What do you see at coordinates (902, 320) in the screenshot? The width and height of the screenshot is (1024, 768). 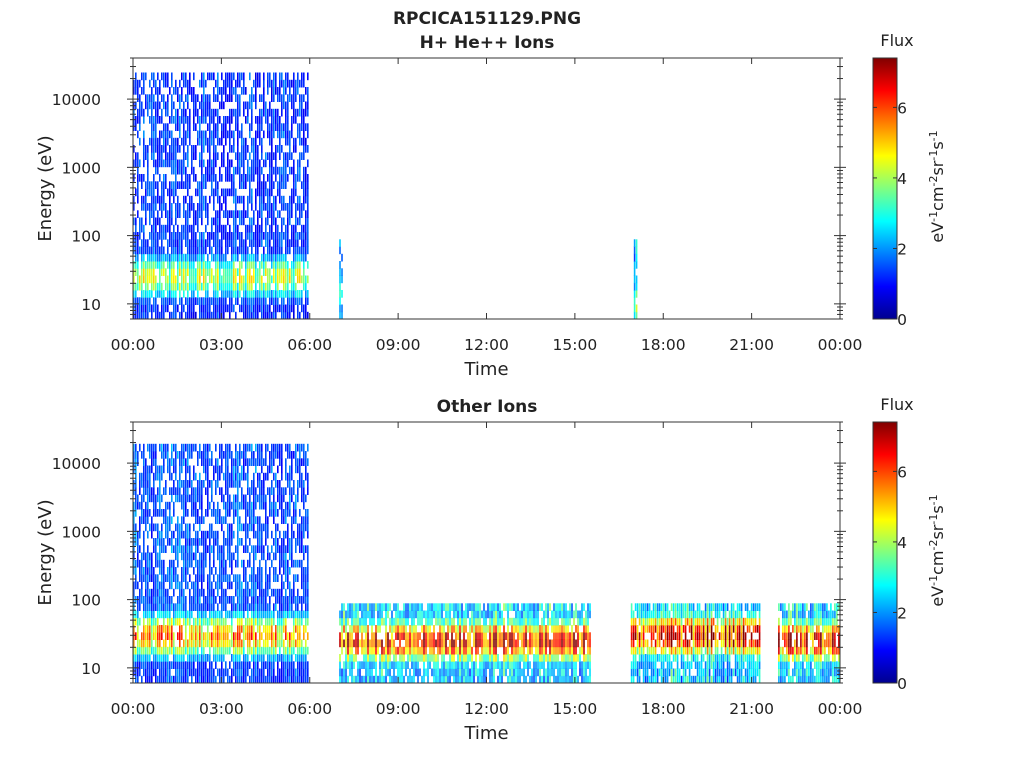 I see `colorbar-tick-label: 0` at bounding box center [902, 320].